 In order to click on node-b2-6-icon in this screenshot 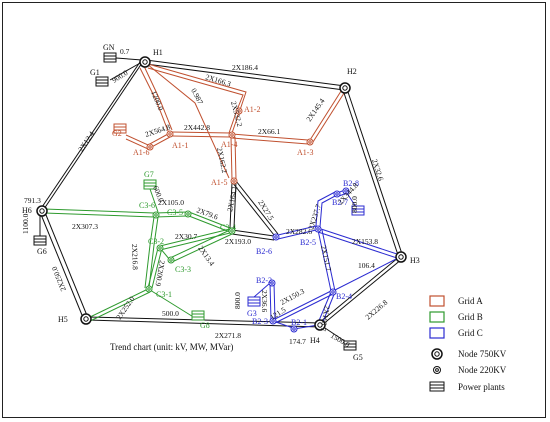, I will do `click(276, 237)`.